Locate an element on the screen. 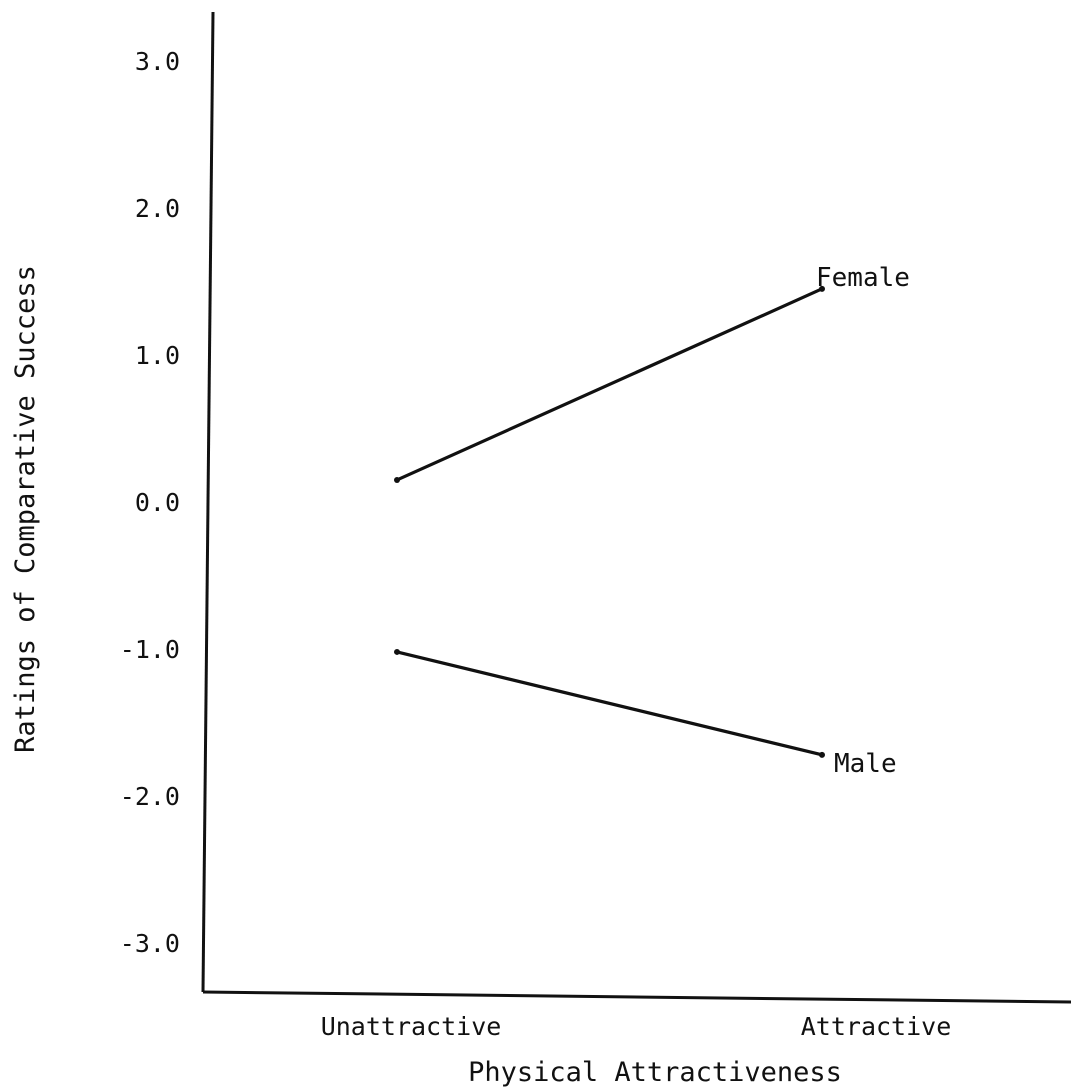 The image size is (1071, 1090). y-axis-title: Ratings of Comparative Success is located at coordinates (25, 509).